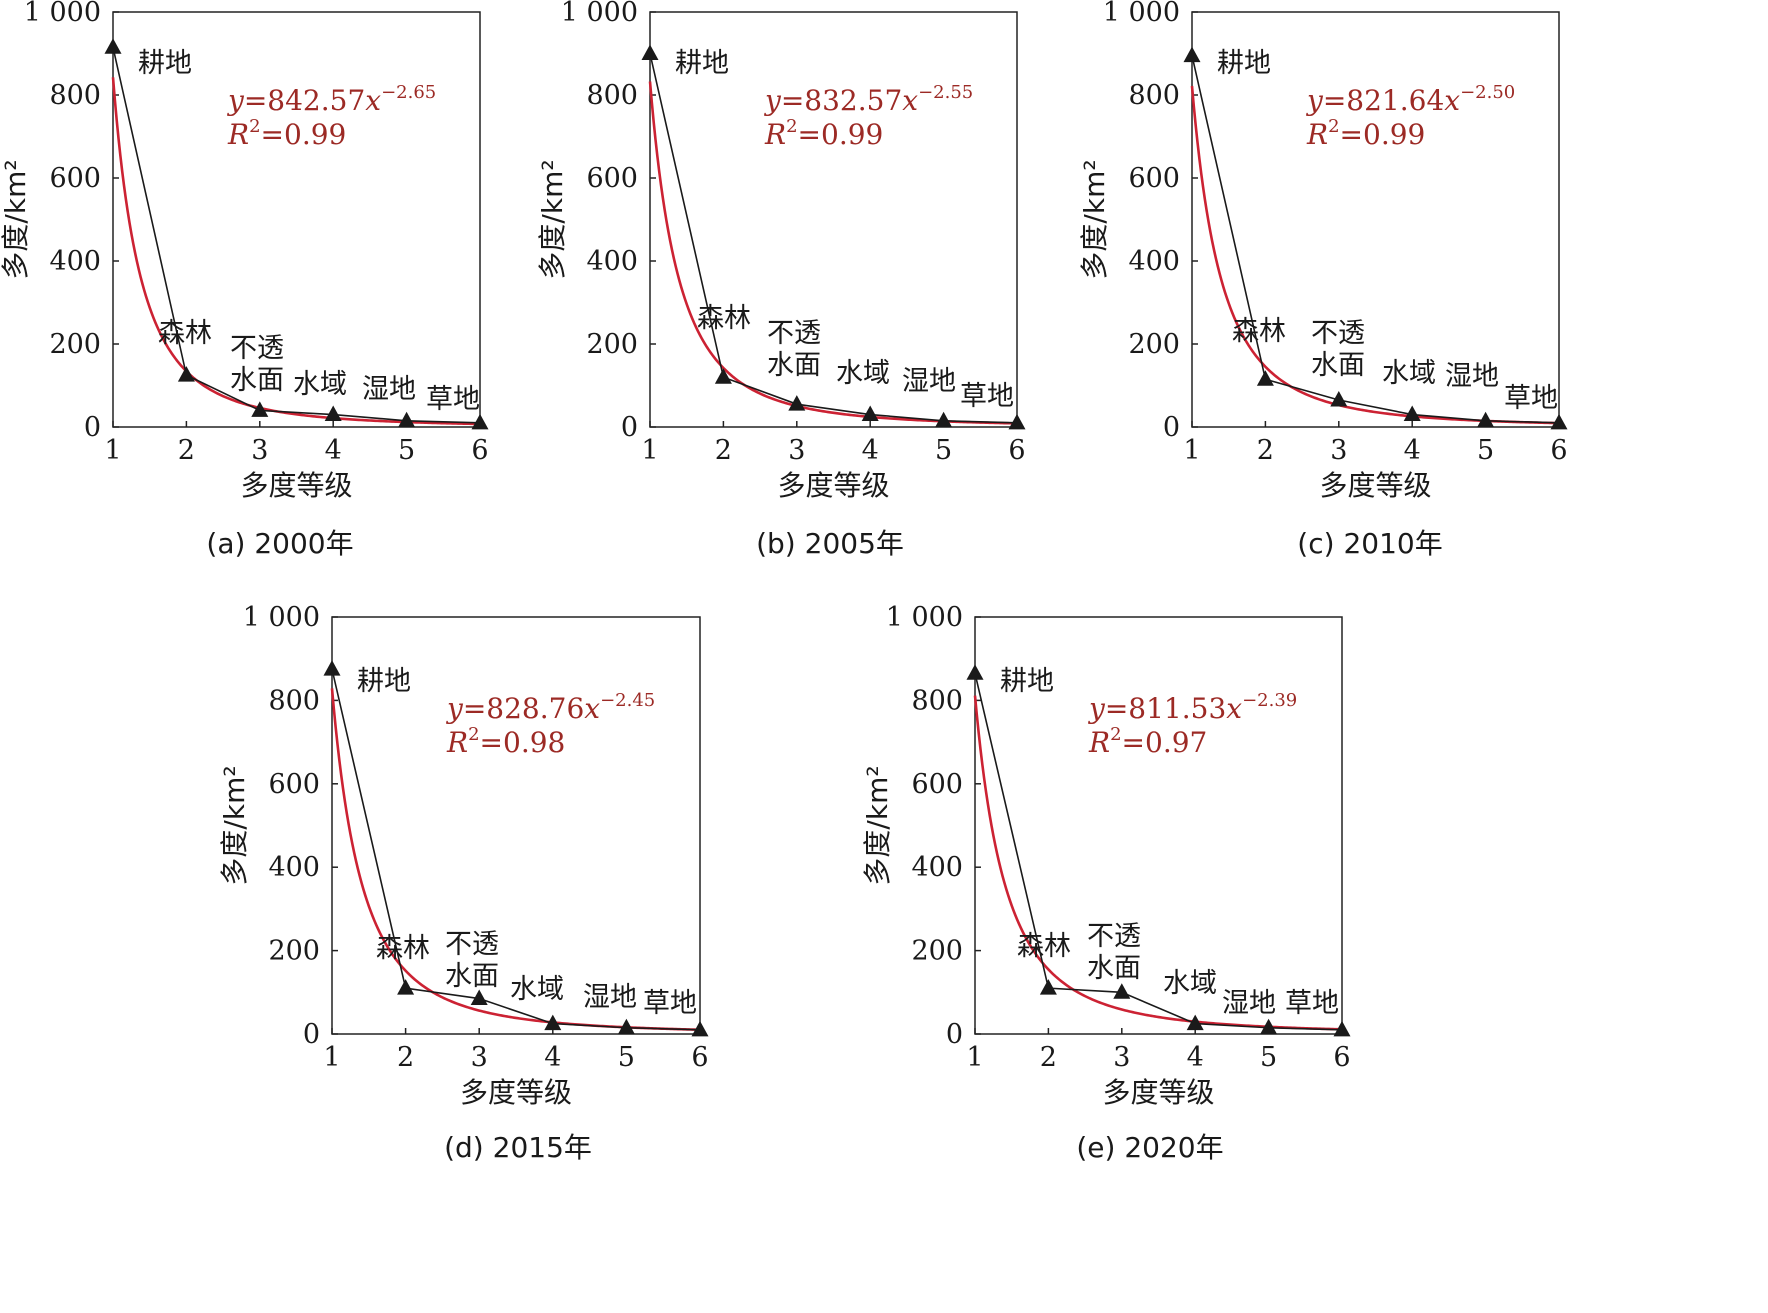 The width and height of the screenshot is (1768, 1313). I want to click on panel-caption: (b) 2005年, so click(830, 543).